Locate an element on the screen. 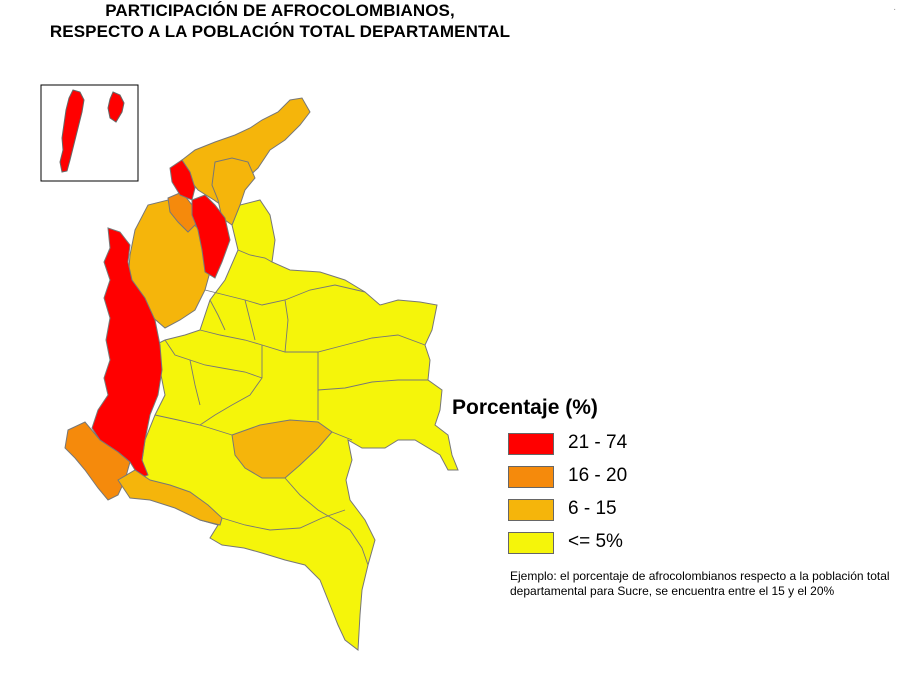 The width and height of the screenshot is (910, 682). legend-label: 6 - 15 is located at coordinates (592, 508).